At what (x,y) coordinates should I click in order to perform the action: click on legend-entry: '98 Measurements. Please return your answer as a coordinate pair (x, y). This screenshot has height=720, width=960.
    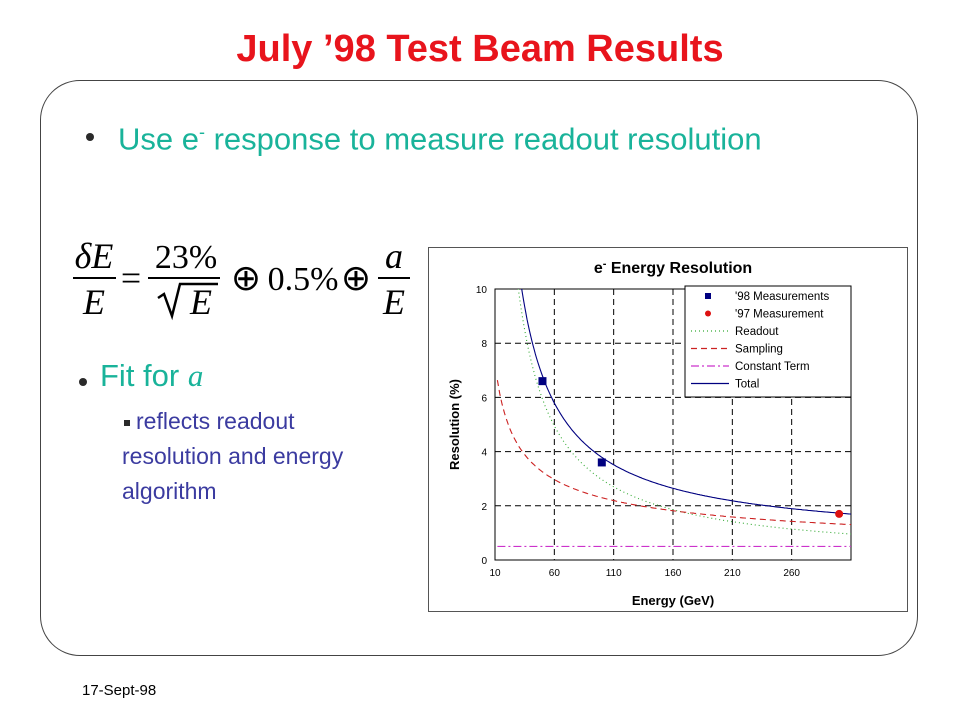
    Looking at the image, I should click on (782, 297).